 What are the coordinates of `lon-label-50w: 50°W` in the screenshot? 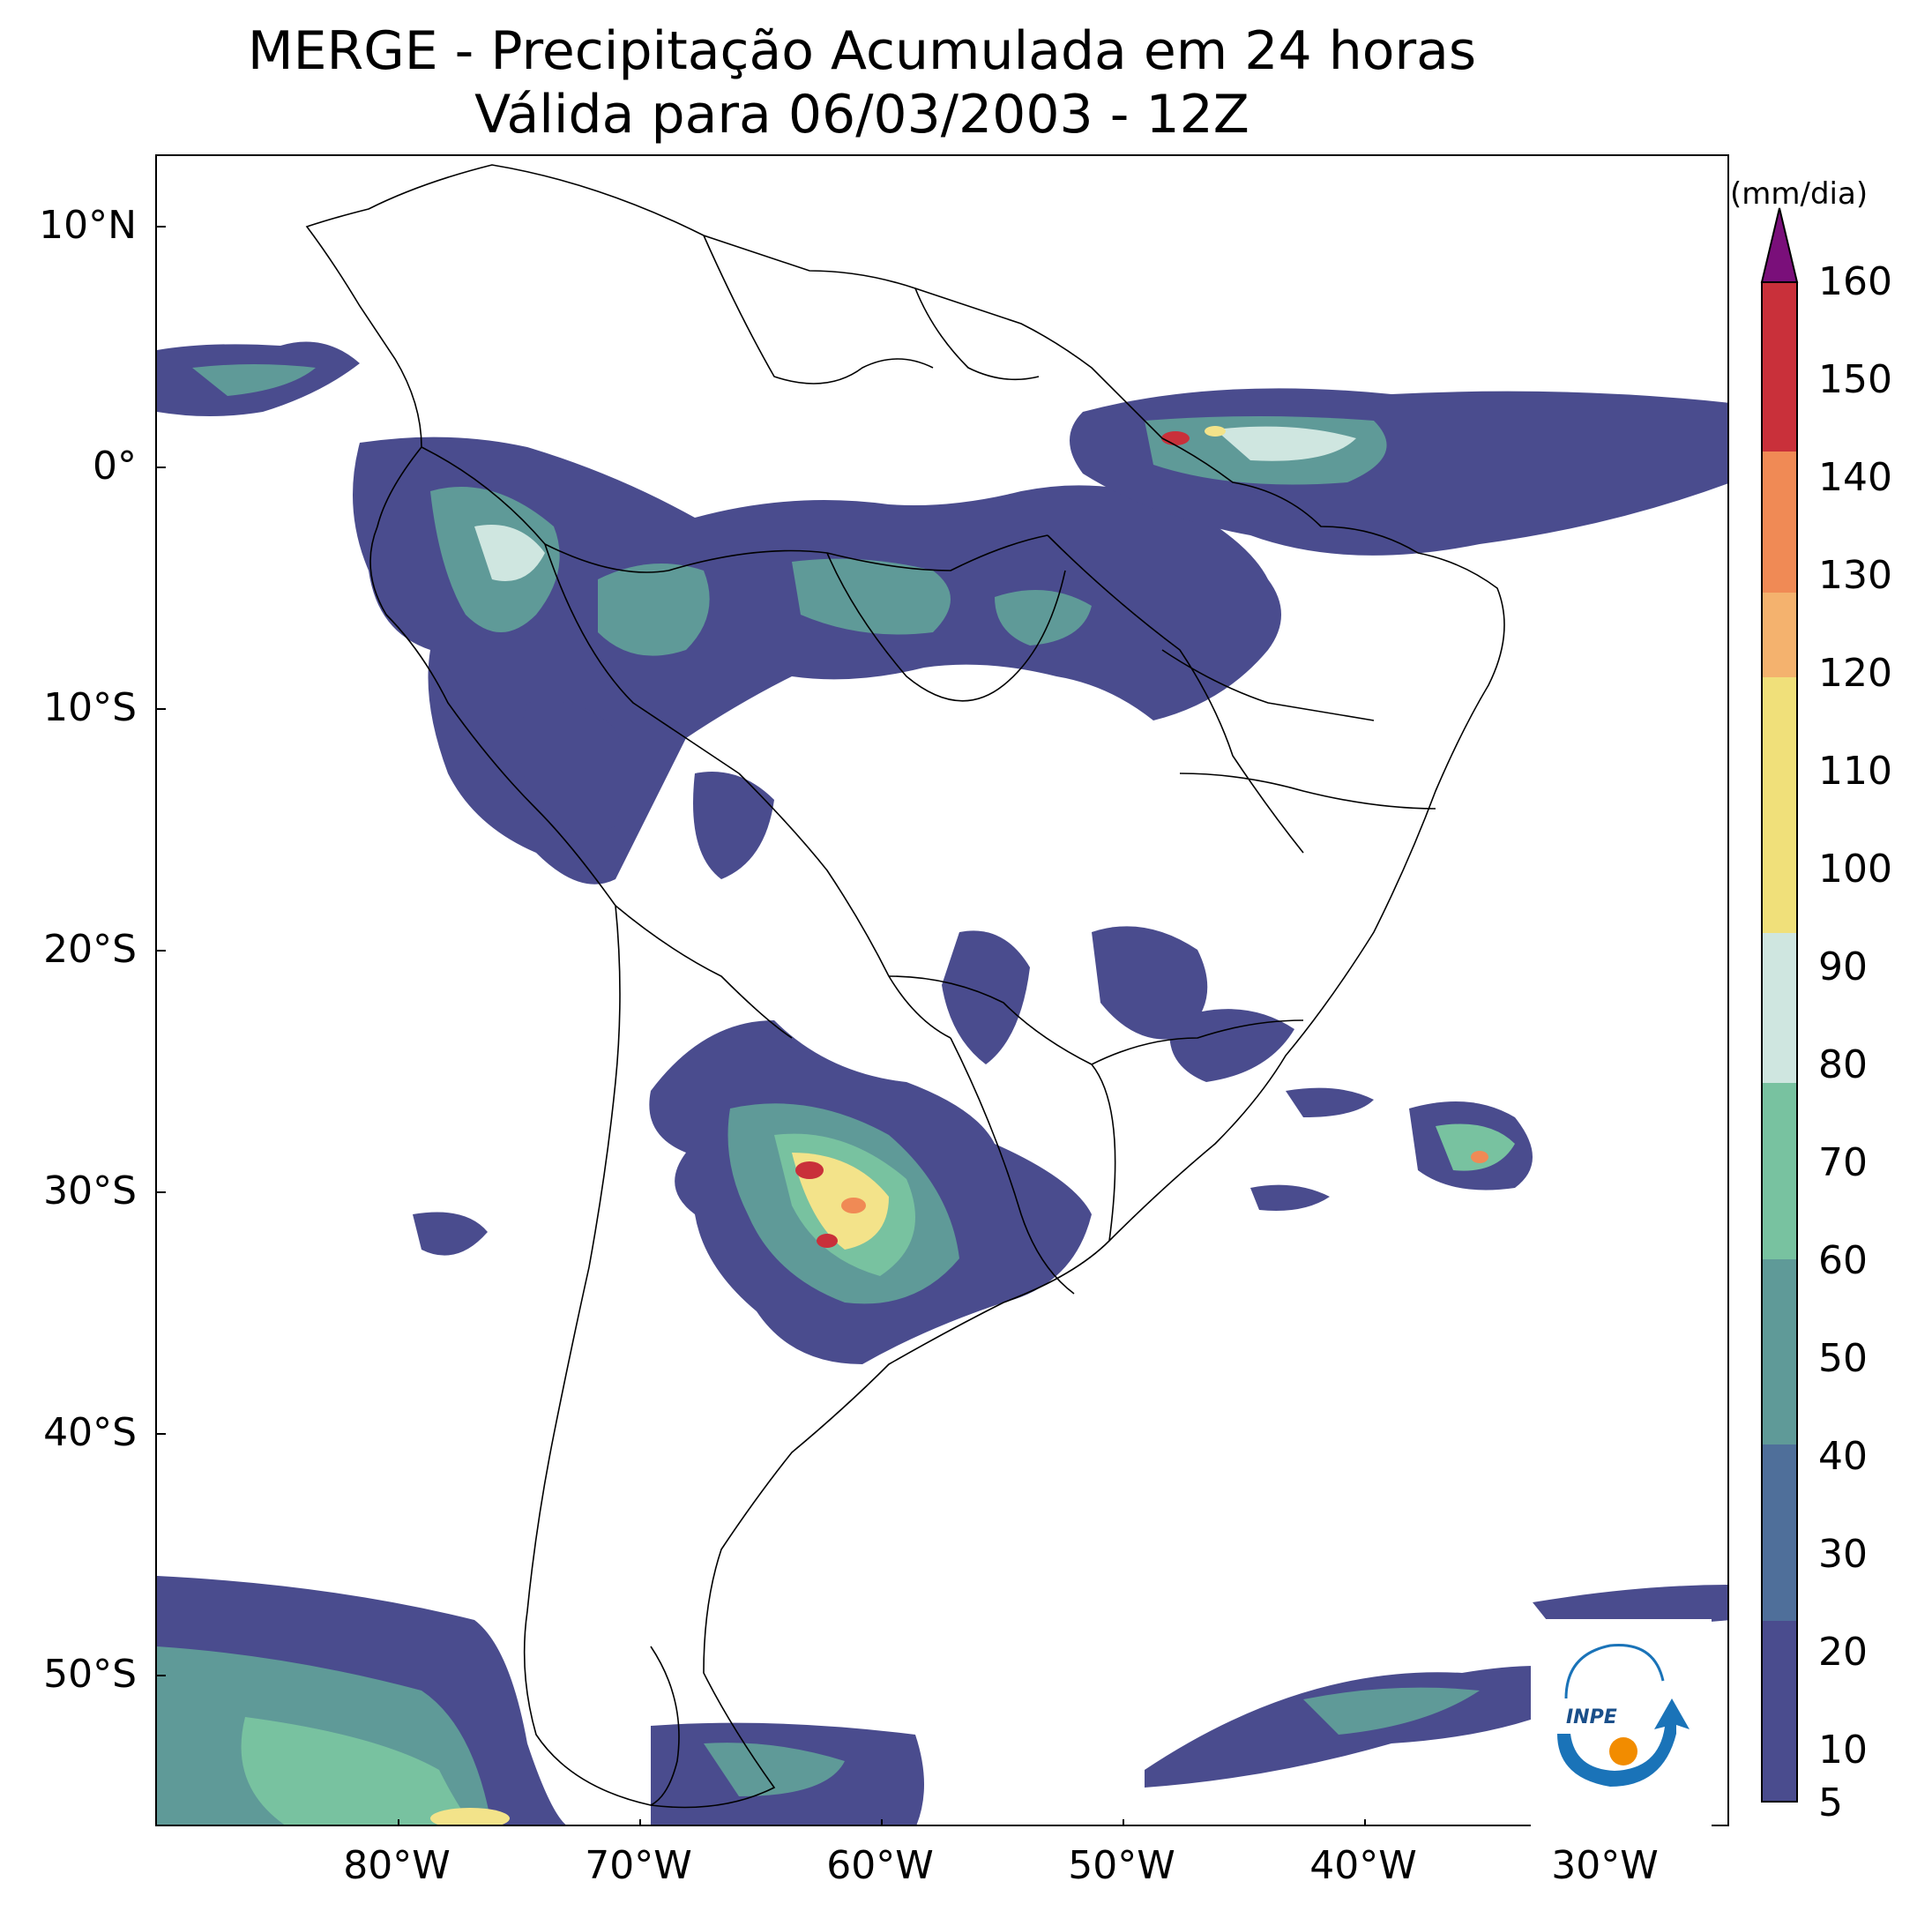 It's located at (1121, 1865).